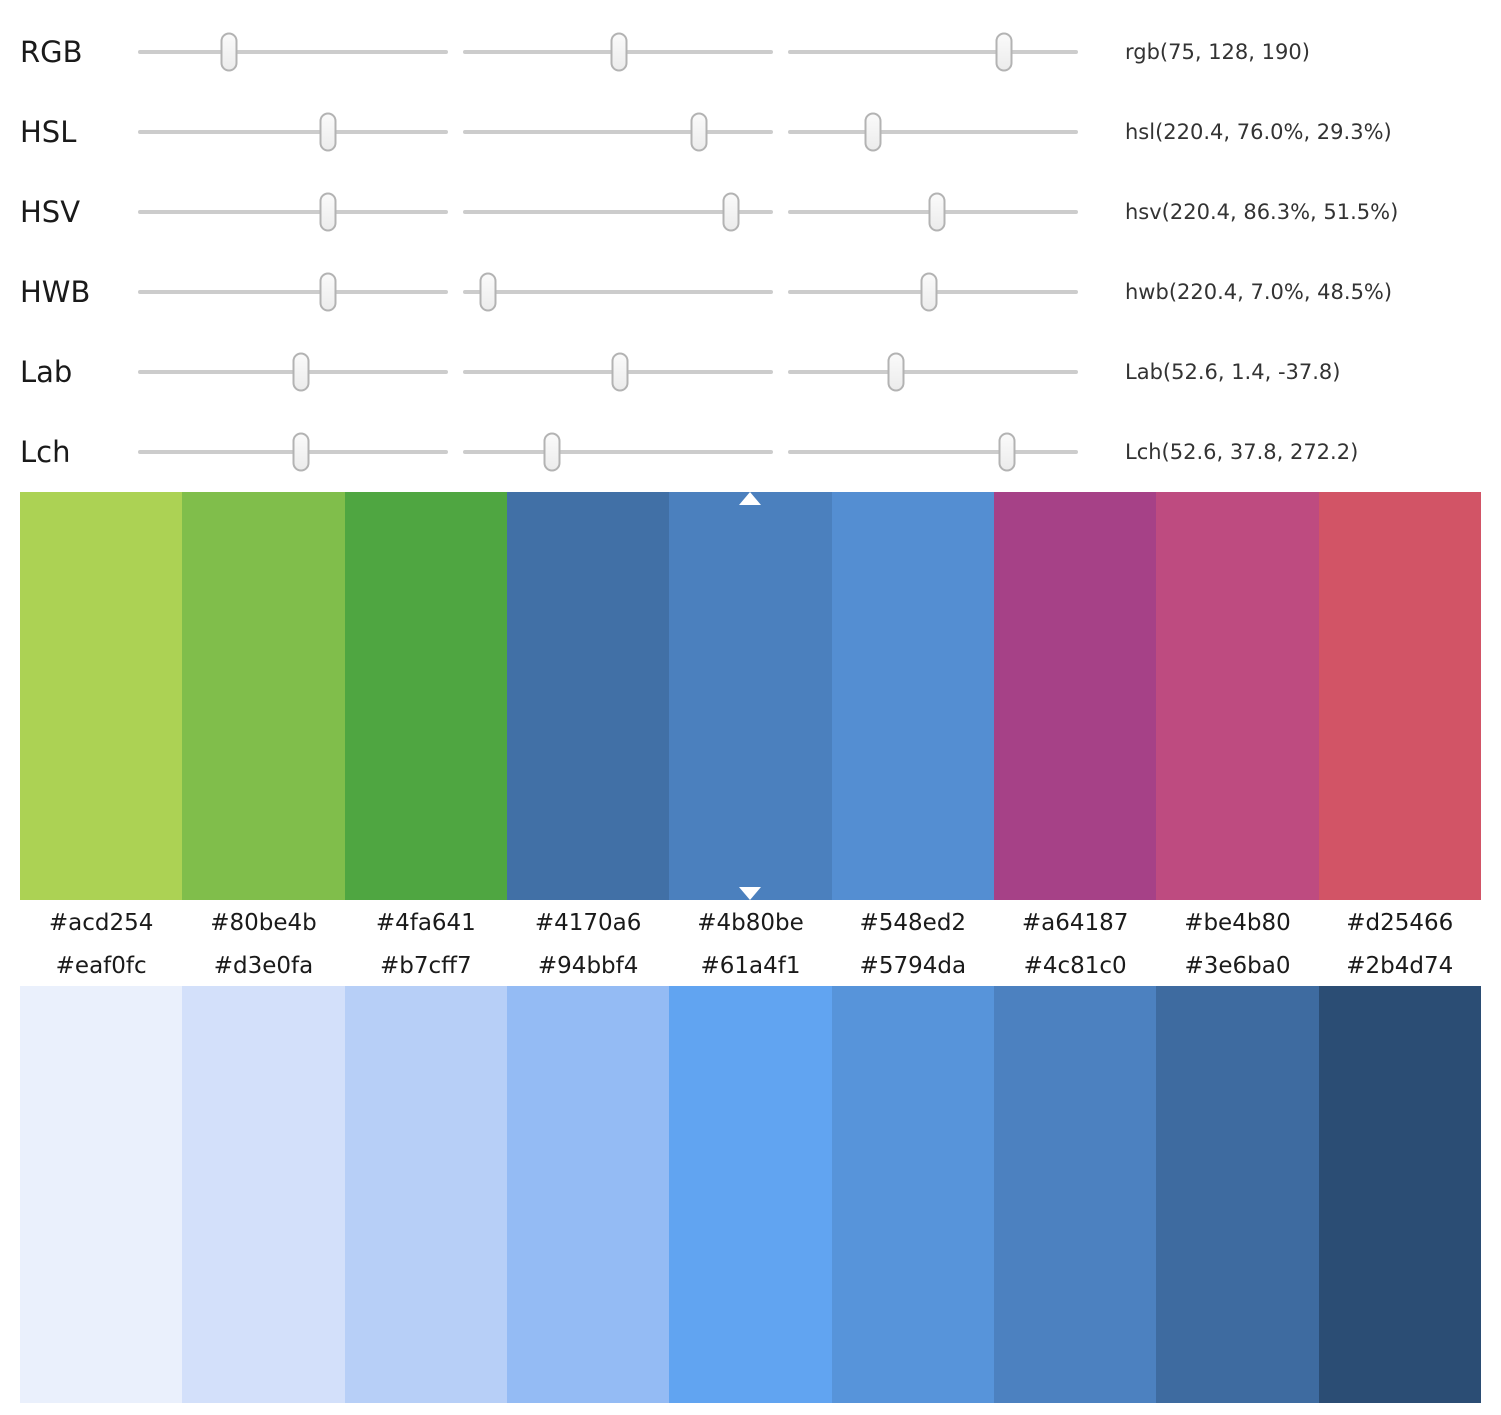  What do you see at coordinates (750, 893) in the screenshot?
I see `selection-caret-bottom-icon` at bounding box center [750, 893].